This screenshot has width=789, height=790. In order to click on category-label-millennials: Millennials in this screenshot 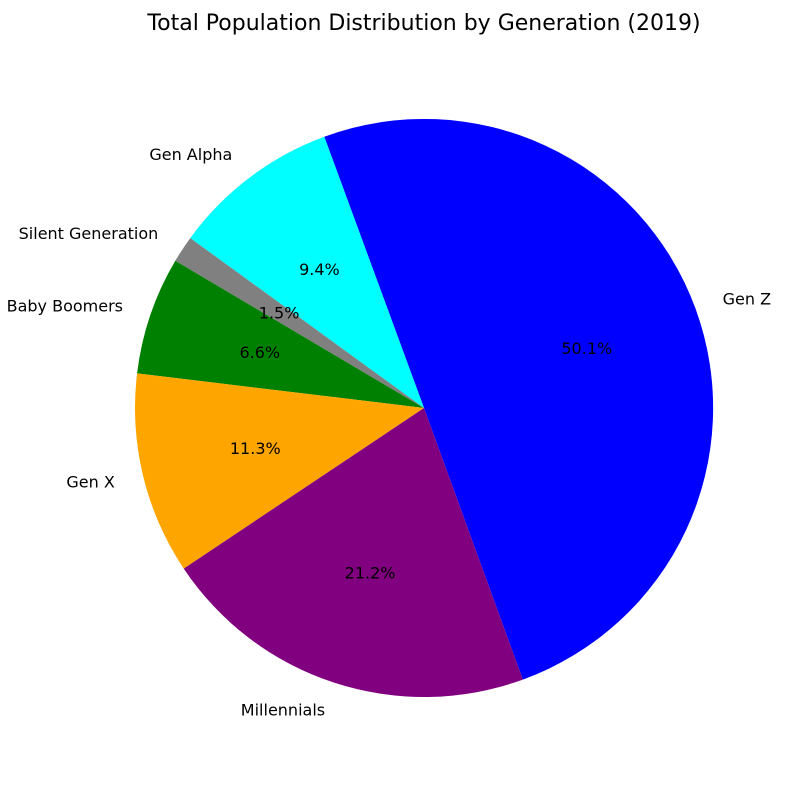, I will do `click(283, 710)`.